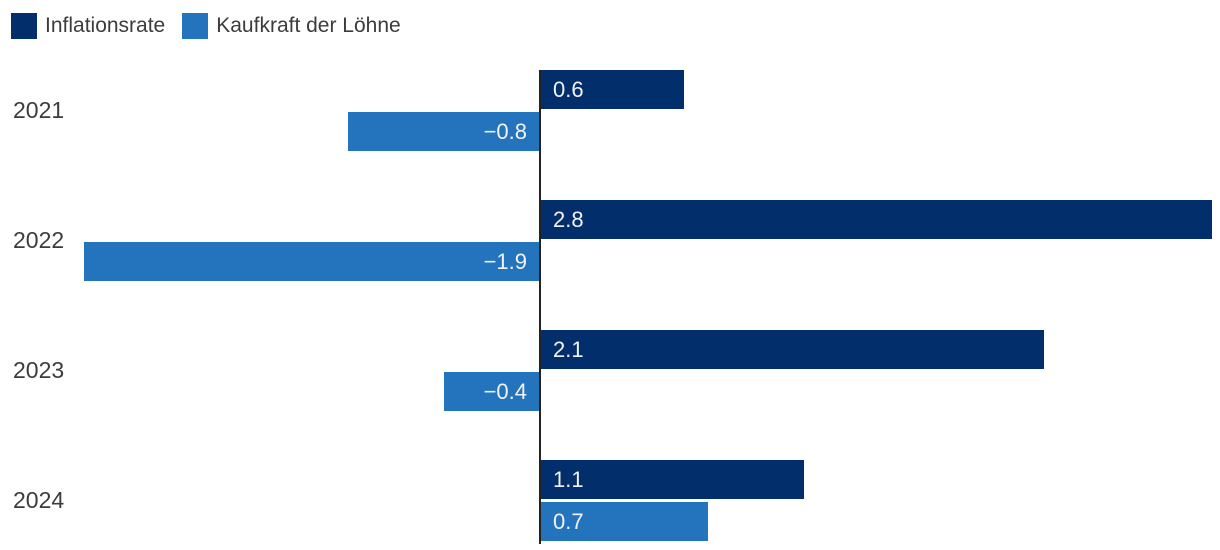 The image size is (1220, 550). Describe the element at coordinates (610, 500) in the screenshot. I see `chart-row-2024: 2024 1.1 0.7` at that location.